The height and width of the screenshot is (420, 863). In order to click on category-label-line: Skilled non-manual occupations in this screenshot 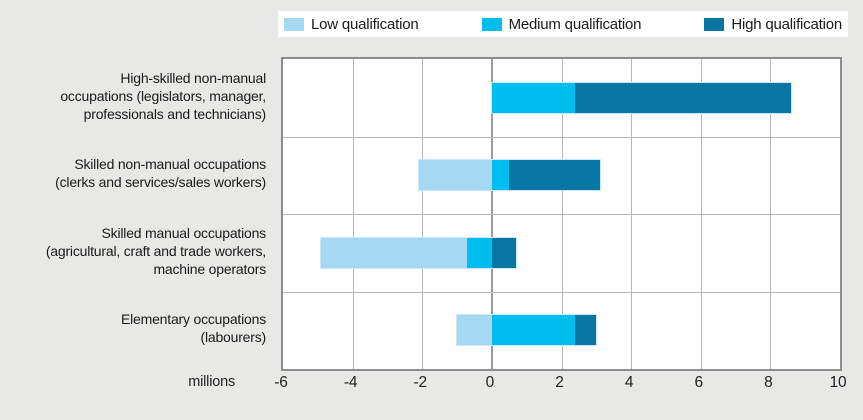, I will do `click(170, 164)`.